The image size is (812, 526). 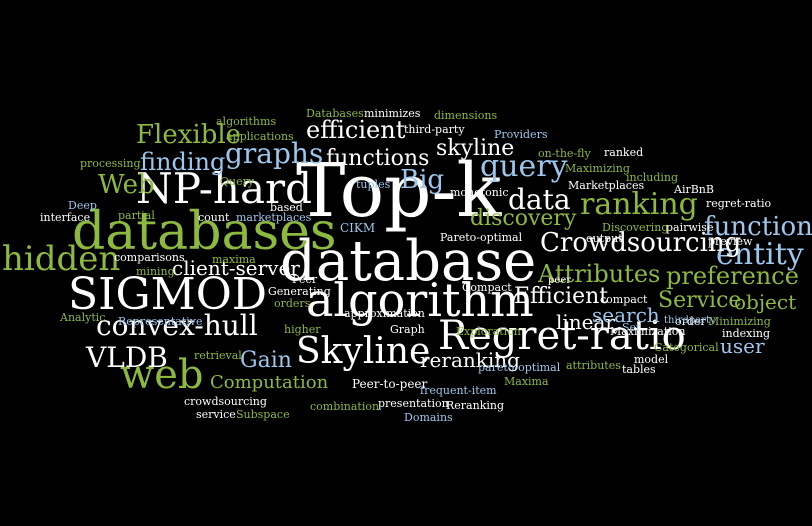 What do you see at coordinates (263, 414) in the screenshot?
I see `word-subspace: Subspace` at bounding box center [263, 414].